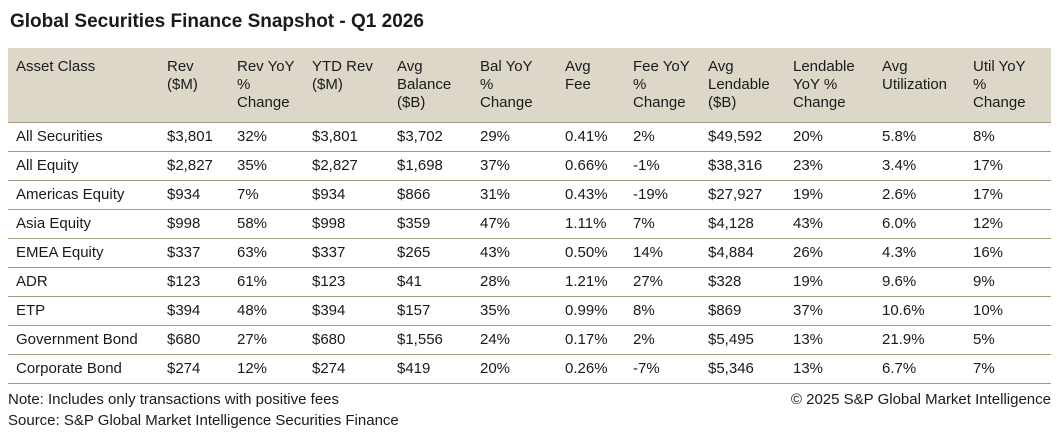 This screenshot has height=433, width=1059. What do you see at coordinates (919, 137) in the screenshot?
I see `table-cell: 5.8%` at bounding box center [919, 137].